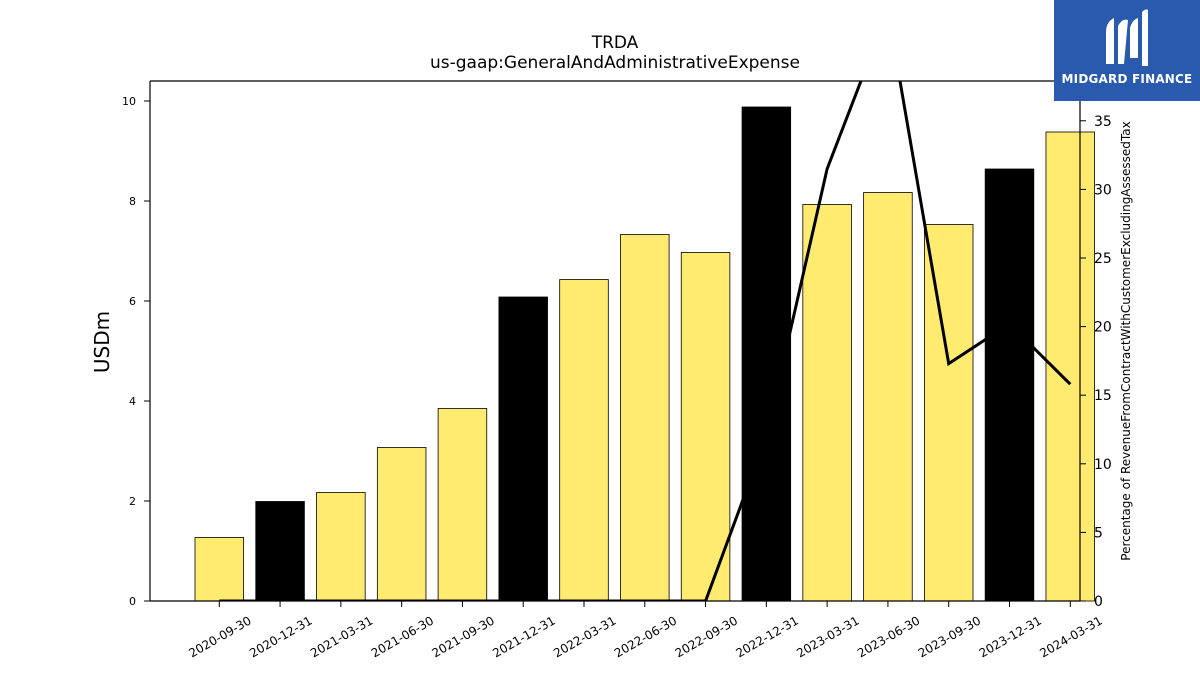  I want to click on y2-tick-label: 30, so click(1103, 190).